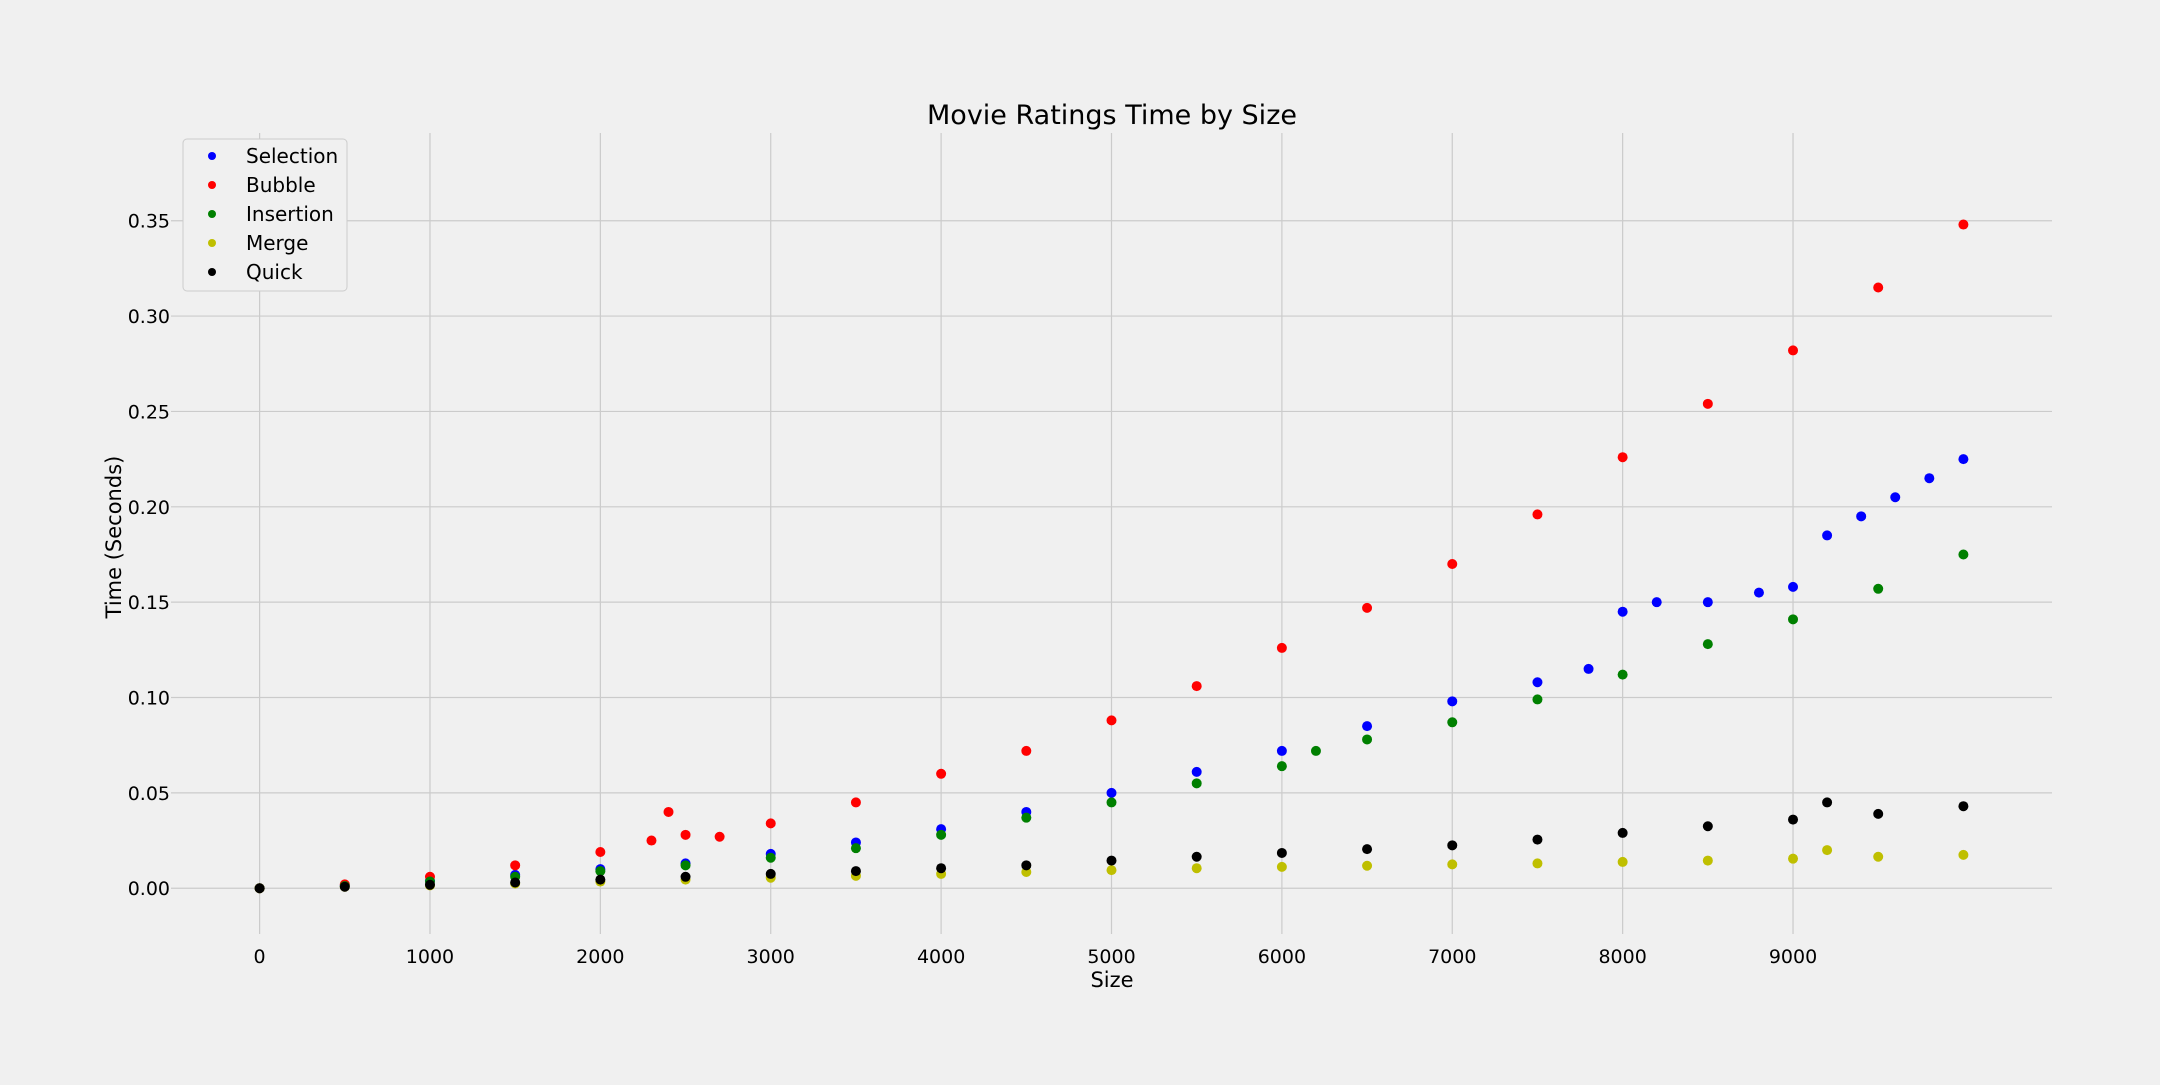  I want to click on y-tick-label: 0.25, so click(149, 412).